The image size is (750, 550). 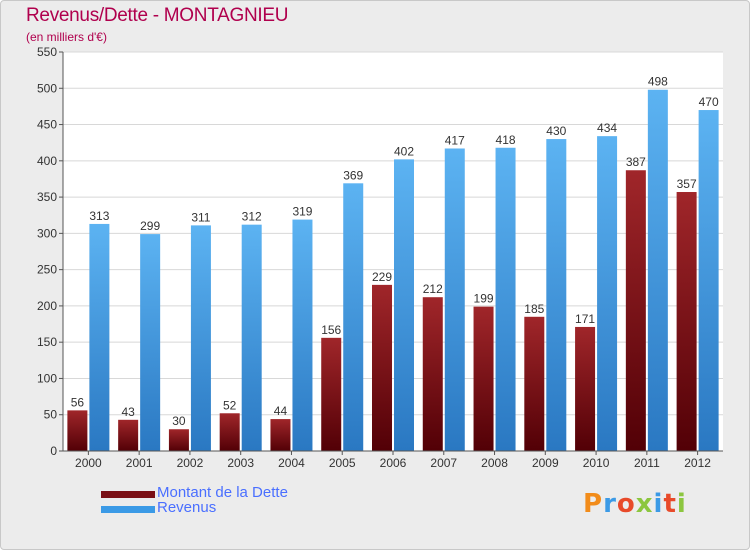 What do you see at coordinates (179, 421) in the screenshot?
I see `data-label-dette: 30` at bounding box center [179, 421].